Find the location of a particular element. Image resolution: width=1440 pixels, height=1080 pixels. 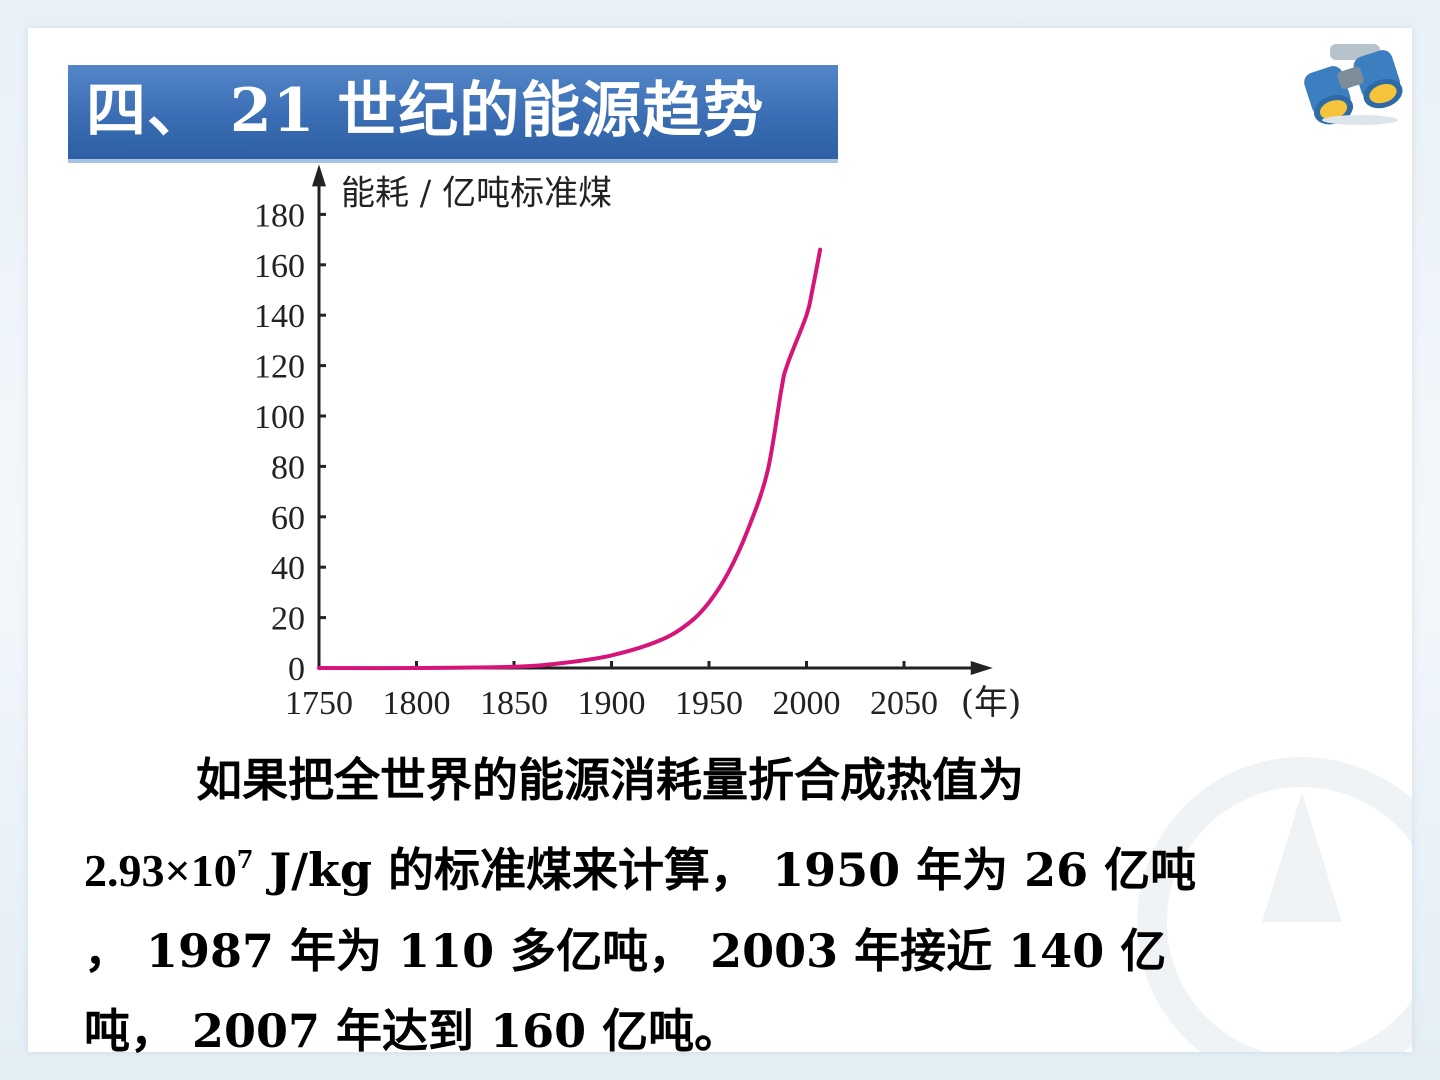

y-tick-label: 160 is located at coordinates (279, 266).